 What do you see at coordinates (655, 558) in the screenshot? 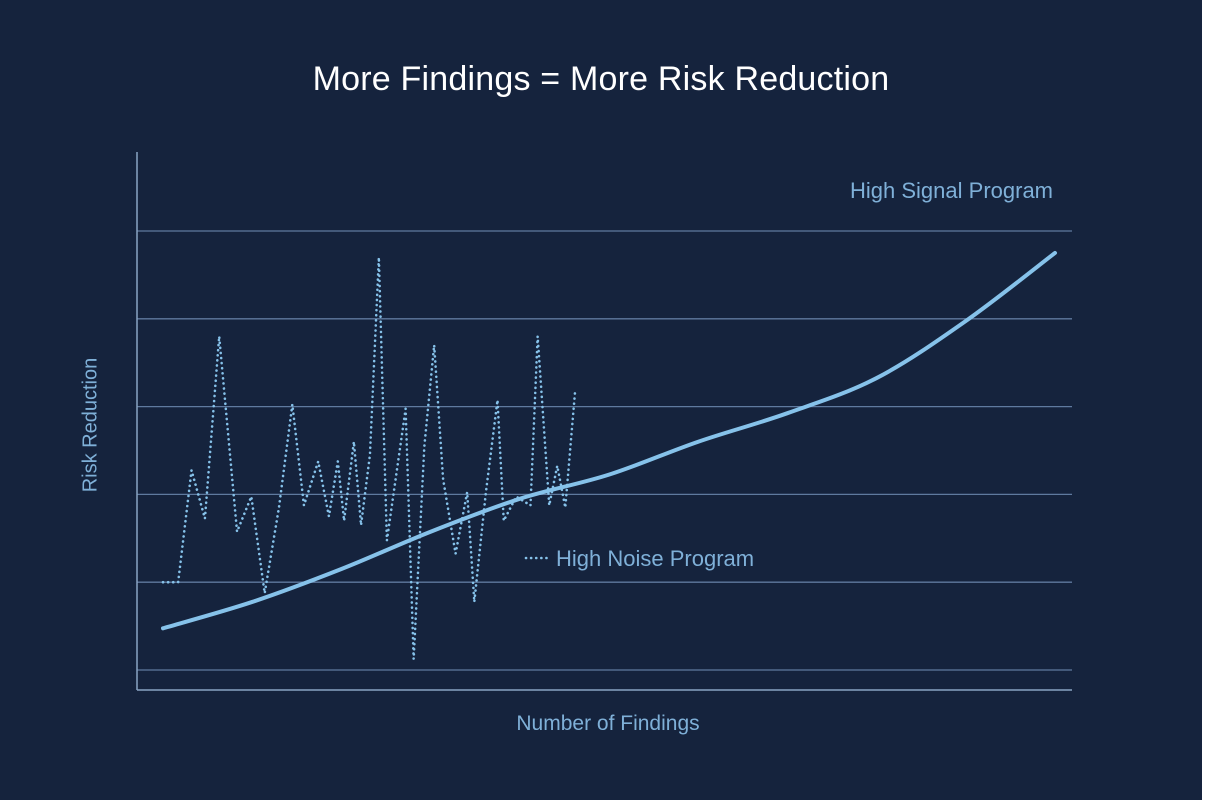
I see `annotation-high-noise-program: High Noise Program` at bounding box center [655, 558].